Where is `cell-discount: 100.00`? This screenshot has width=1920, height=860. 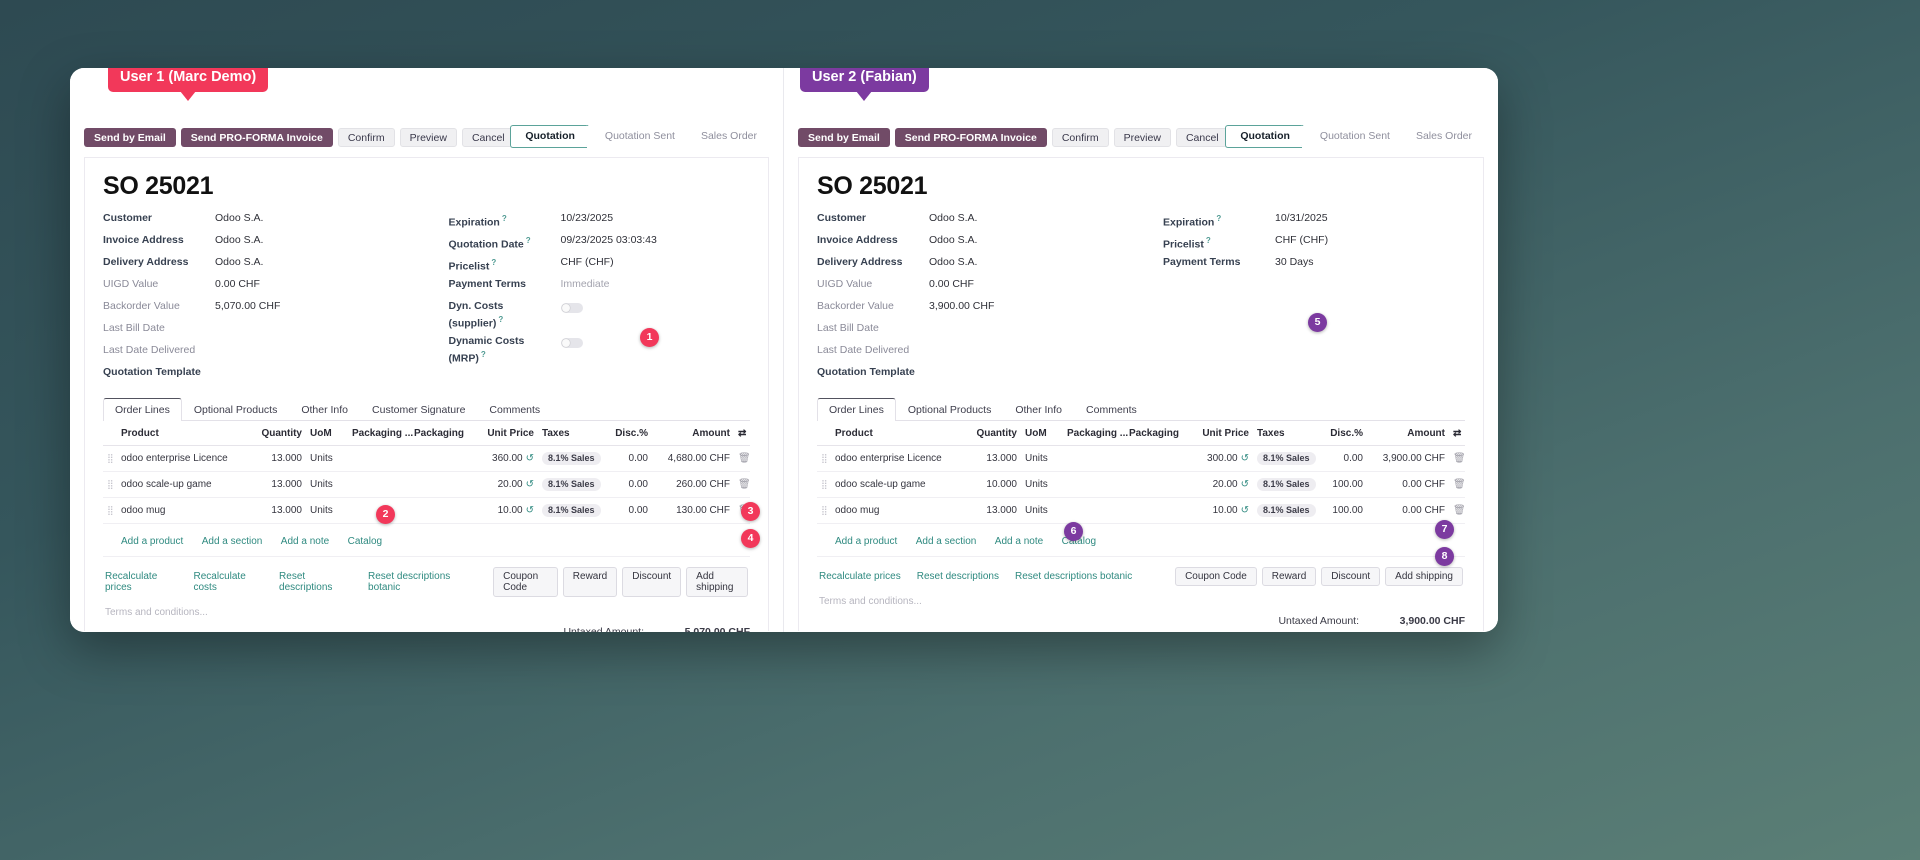 cell-discount: 100.00 is located at coordinates (1344, 484).